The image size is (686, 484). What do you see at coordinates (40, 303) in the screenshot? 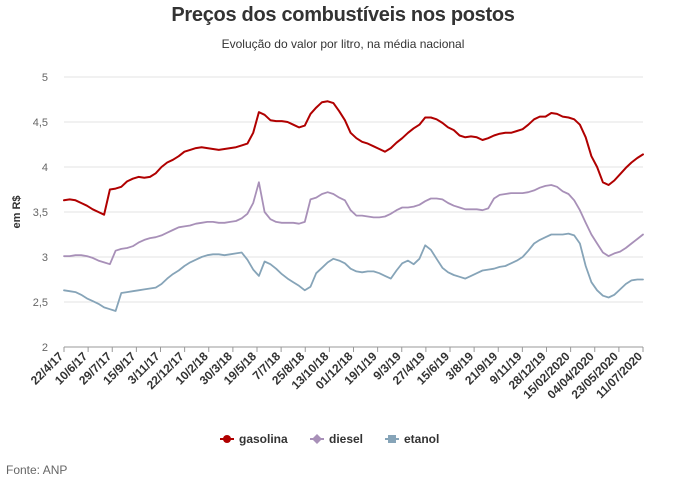
I see `y-tick-label: 2,5` at bounding box center [40, 303].